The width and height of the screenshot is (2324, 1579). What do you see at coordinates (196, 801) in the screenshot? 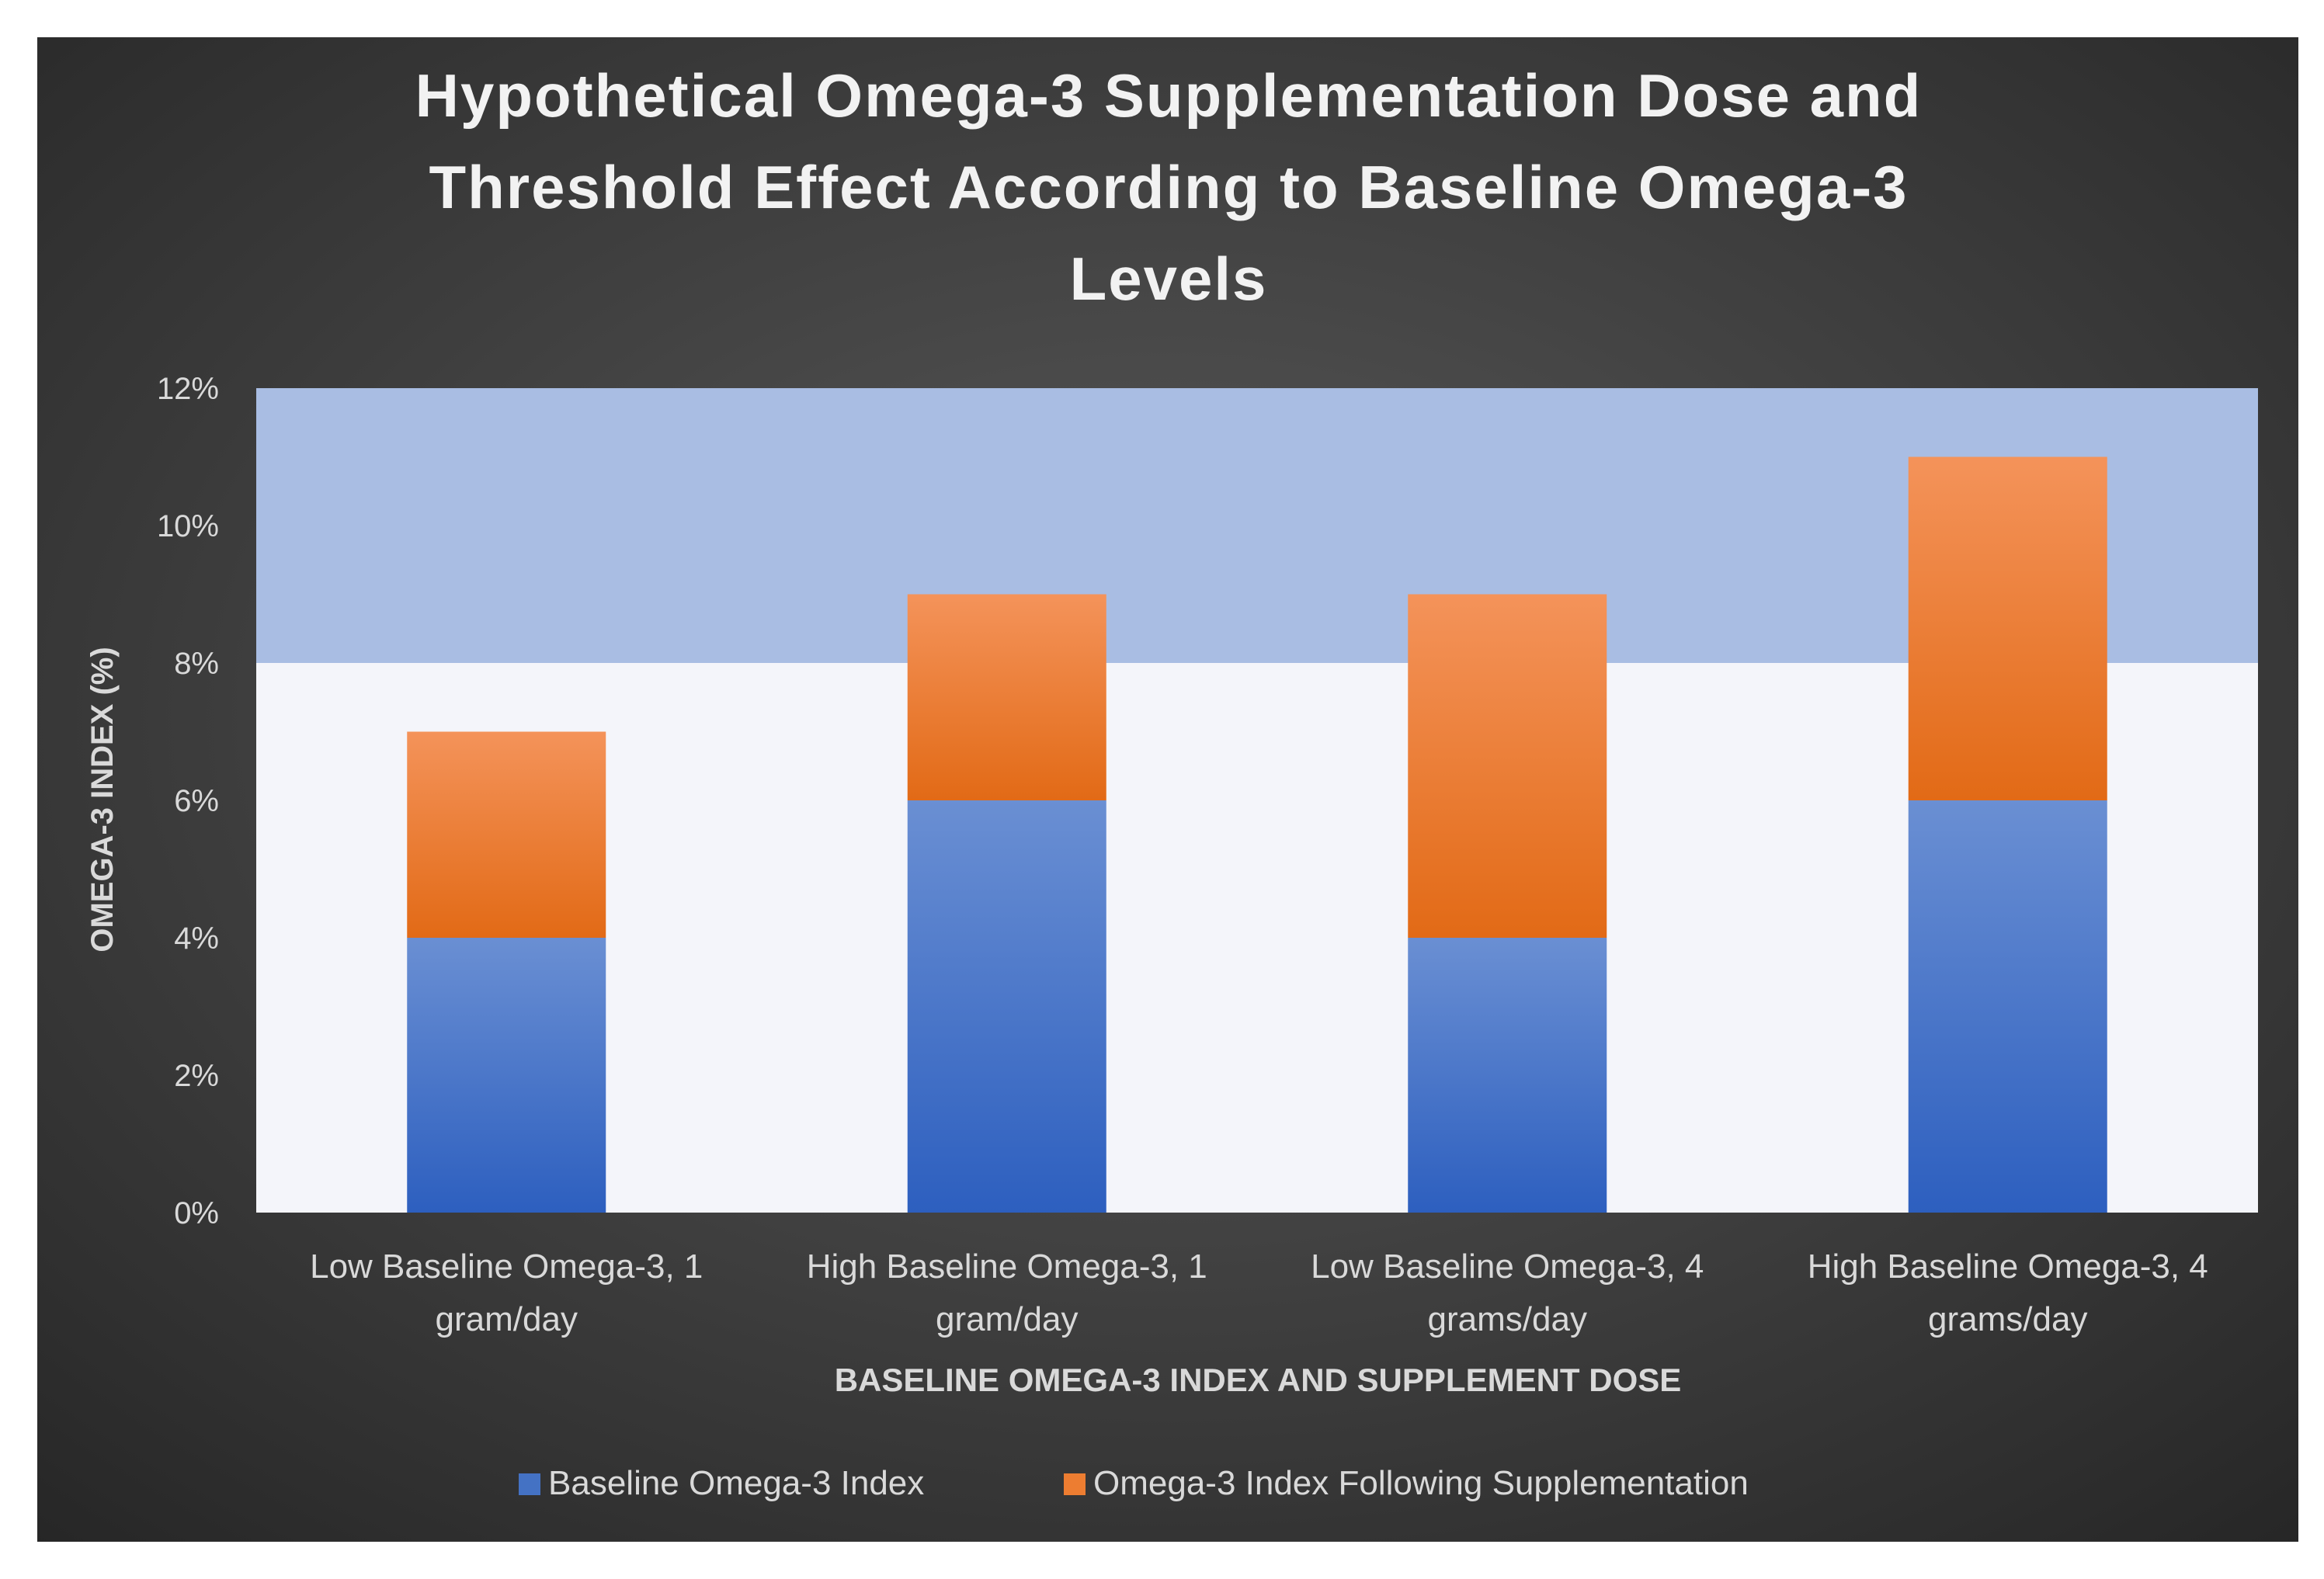
I see `y-tick-label: 6%` at bounding box center [196, 801].